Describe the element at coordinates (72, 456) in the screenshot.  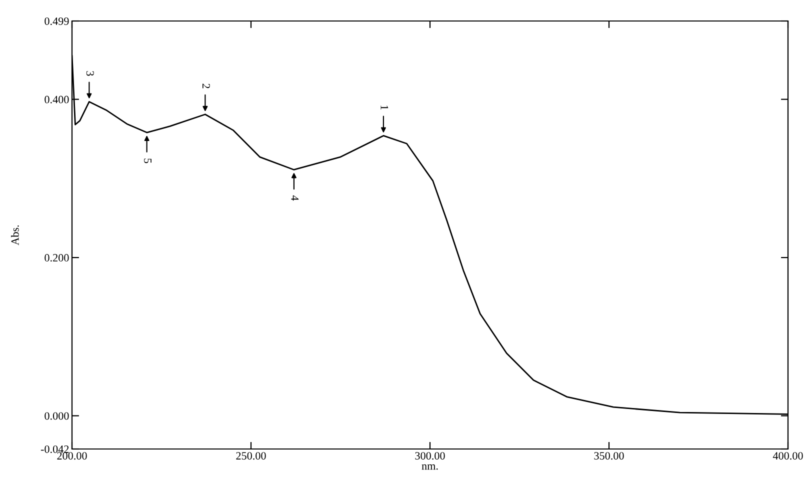
I see `x-tick-label: 200.00` at that location.